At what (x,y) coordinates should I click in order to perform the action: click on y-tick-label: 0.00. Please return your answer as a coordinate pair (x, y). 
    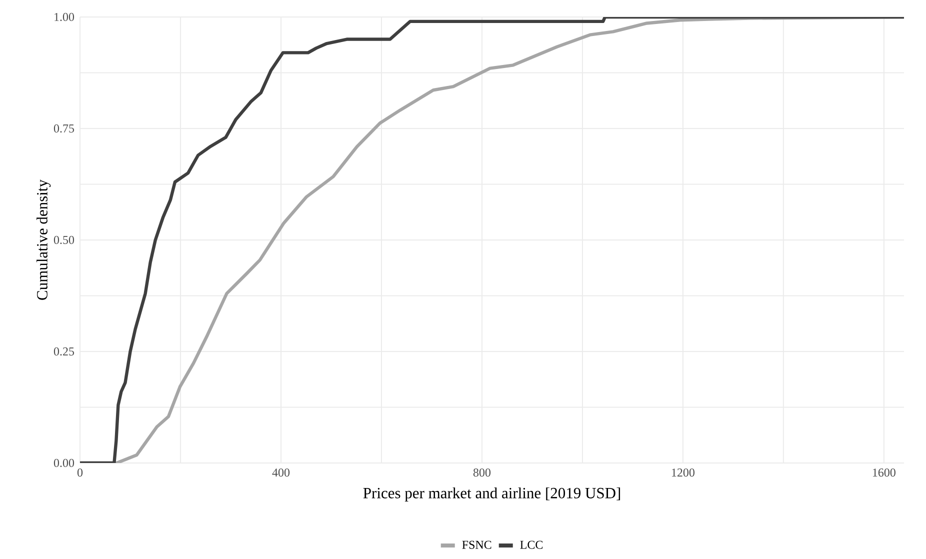
    Looking at the image, I should click on (64, 463).